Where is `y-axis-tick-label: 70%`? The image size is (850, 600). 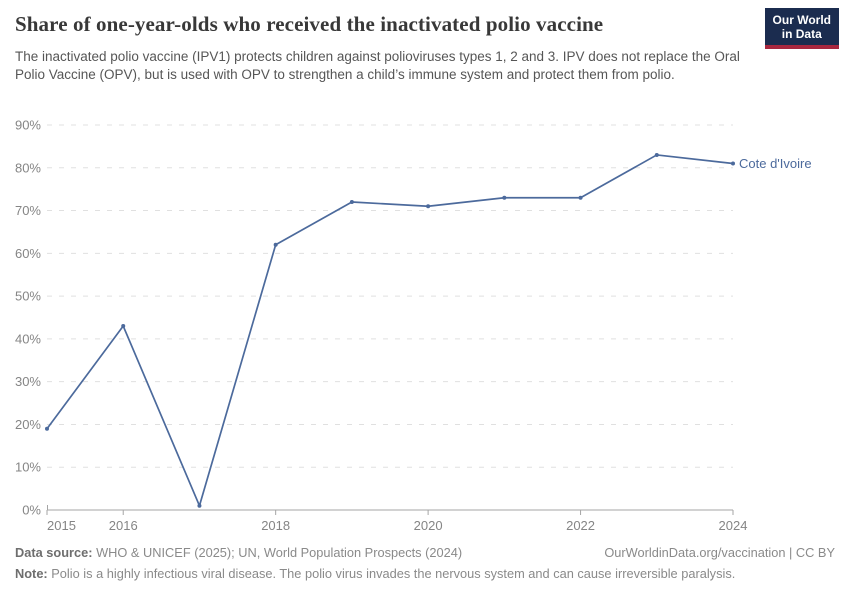
y-axis-tick-label: 70% is located at coordinates (28, 210).